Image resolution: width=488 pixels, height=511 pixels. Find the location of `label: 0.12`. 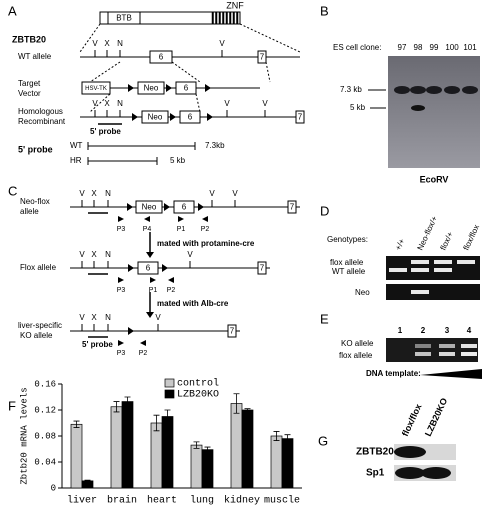

label: 0.12 is located at coordinates (45, 410).